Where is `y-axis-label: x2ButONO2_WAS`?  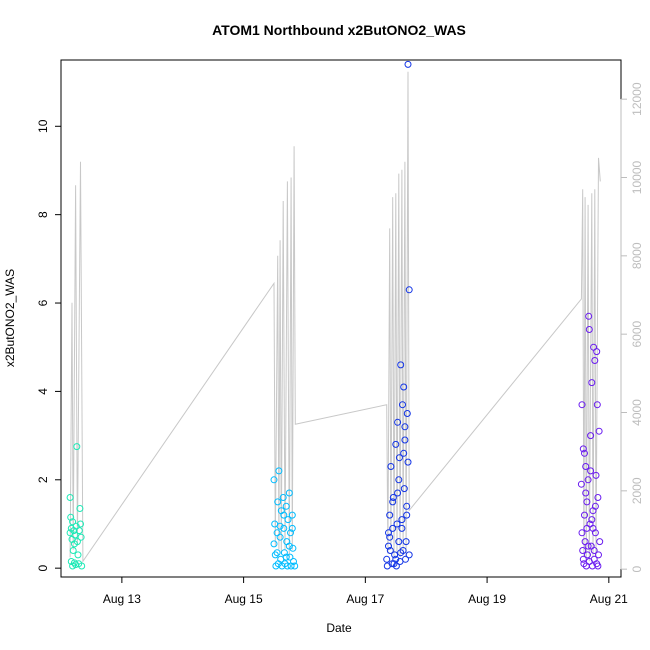 y-axis-label: x2ButONO2_WAS is located at coordinates (10, 318).